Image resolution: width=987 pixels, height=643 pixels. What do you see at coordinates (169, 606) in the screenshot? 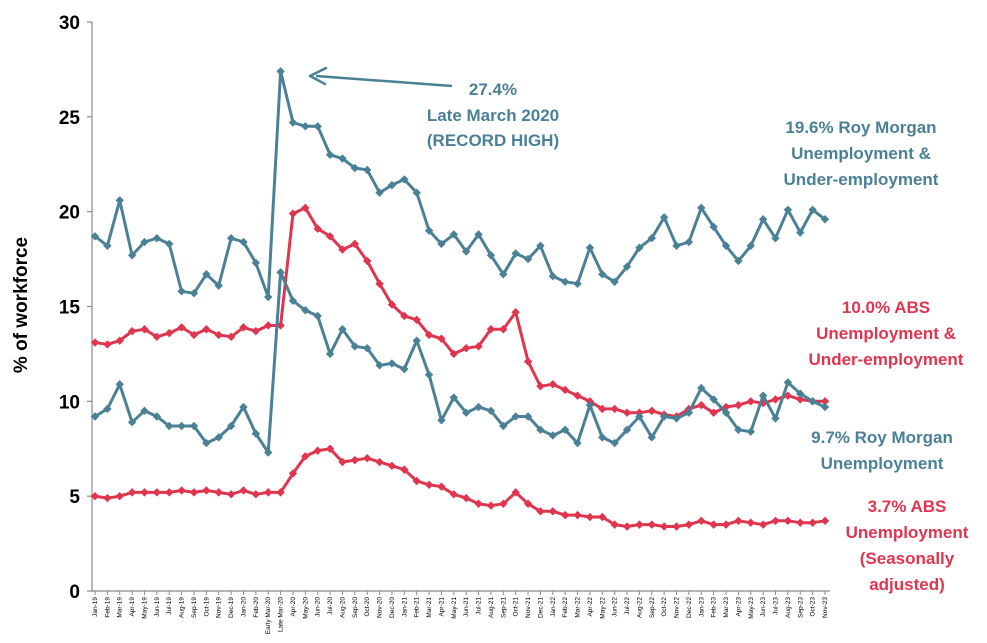
I see `x-tick-label: Jul-19` at bounding box center [169, 606].